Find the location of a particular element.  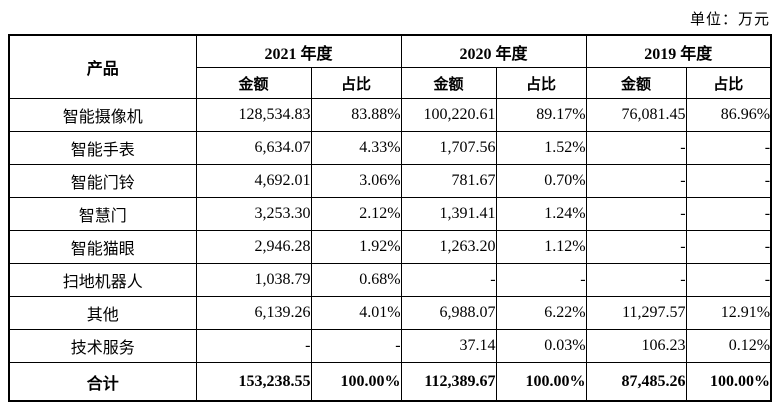

amount-2020-cell: 1,391.41 is located at coordinates (448, 214).